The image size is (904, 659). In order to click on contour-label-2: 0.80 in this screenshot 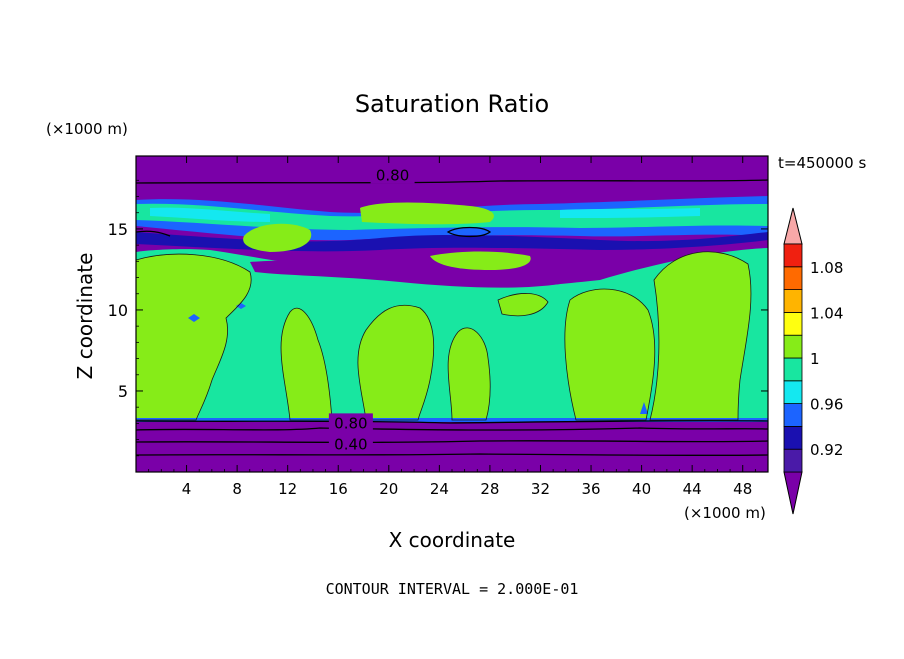, I will do `click(350, 423)`.